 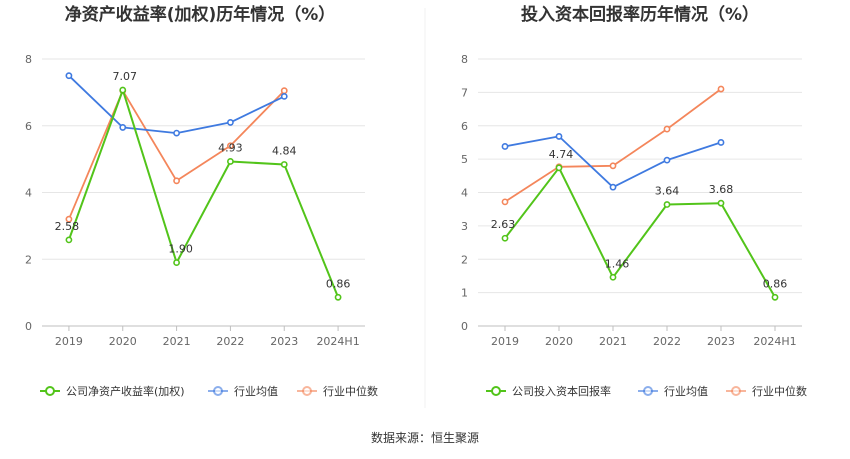 I want to click on y-tick-label: 1, so click(x=464, y=293).